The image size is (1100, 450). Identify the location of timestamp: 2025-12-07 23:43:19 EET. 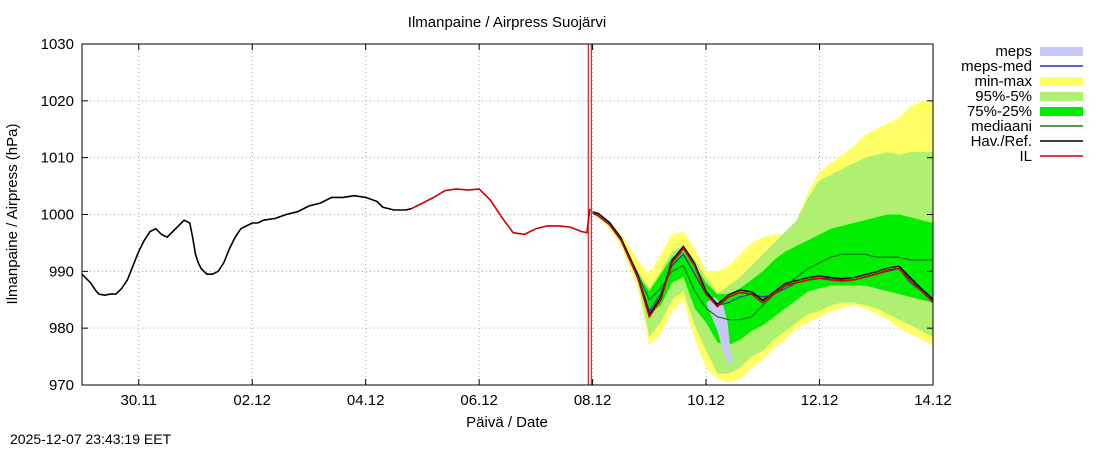
(91, 439).